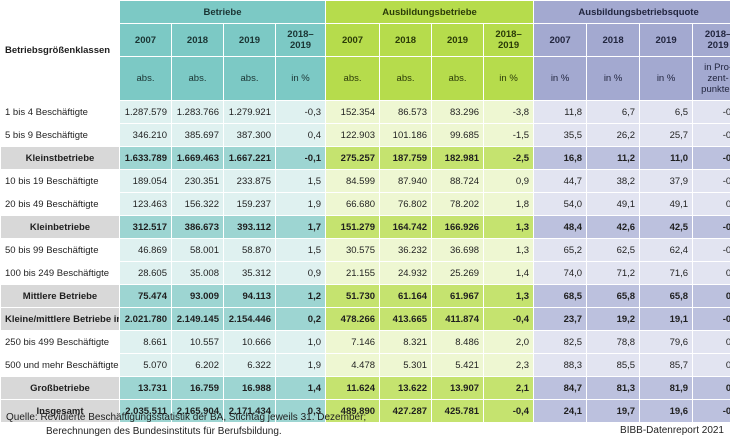  What do you see at coordinates (60, 181) in the screenshot?
I see `row-label: 10 bis 19 Beschäftigte` at bounding box center [60, 181].